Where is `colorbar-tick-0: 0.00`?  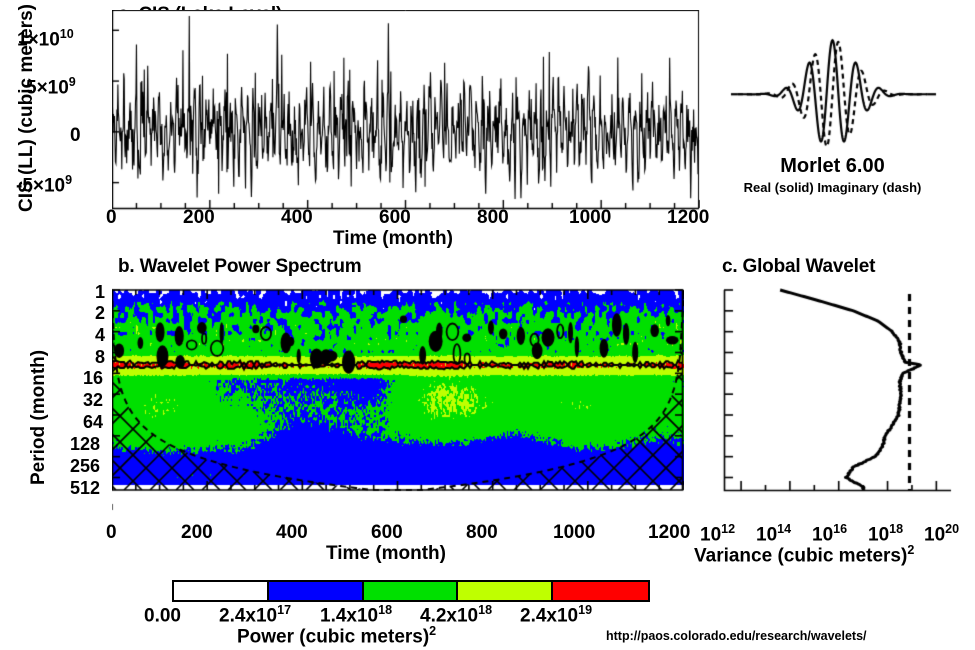
colorbar-tick-0: 0.00 is located at coordinates (162, 616).